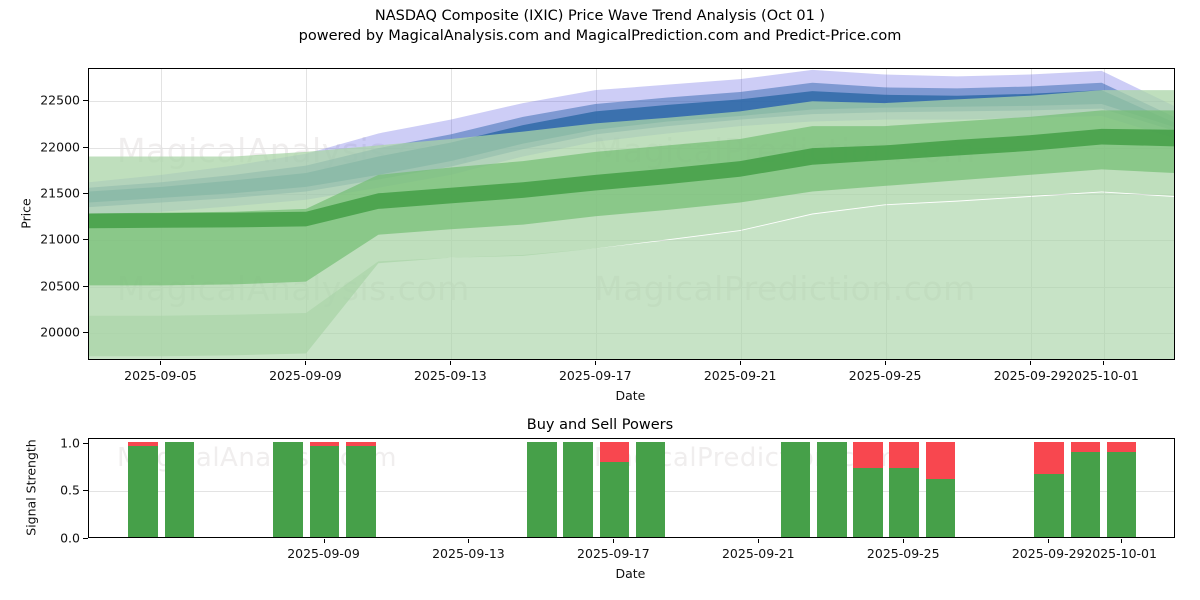 The image size is (1200, 600). What do you see at coordinates (613, 553) in the screenshot?
I see `signal-xtick-label: 2025-09-17` at bounding box center [613, 553].